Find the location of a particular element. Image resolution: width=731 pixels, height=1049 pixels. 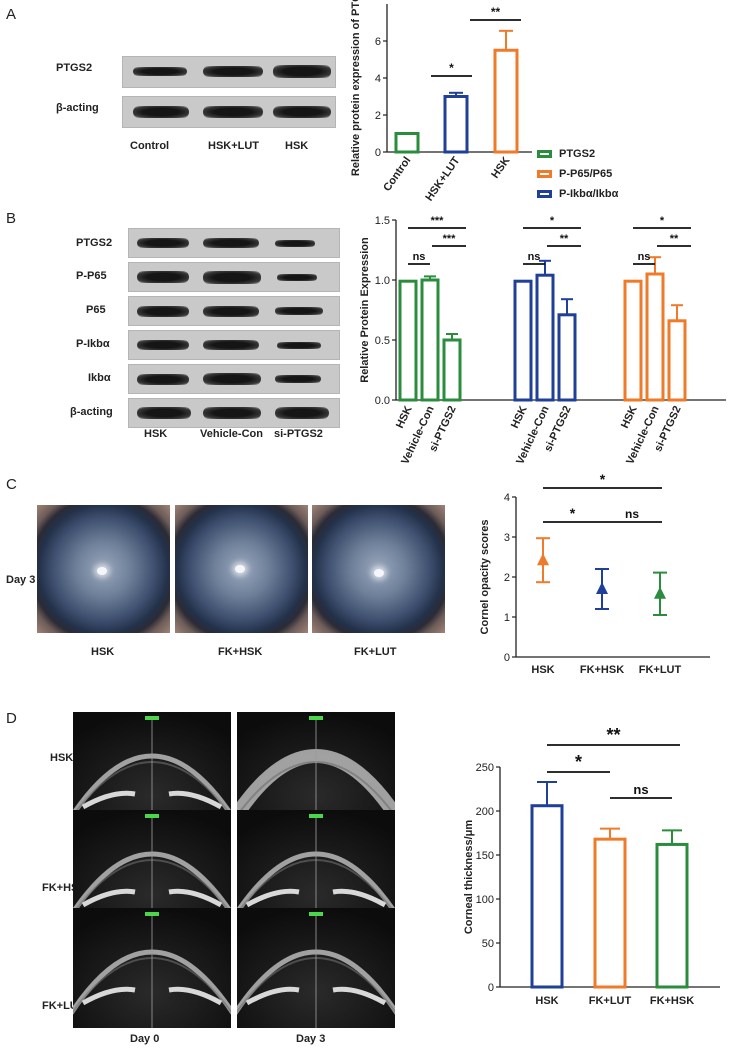

lane-label: si-PTGS2 is located at coordinates (298, 434).